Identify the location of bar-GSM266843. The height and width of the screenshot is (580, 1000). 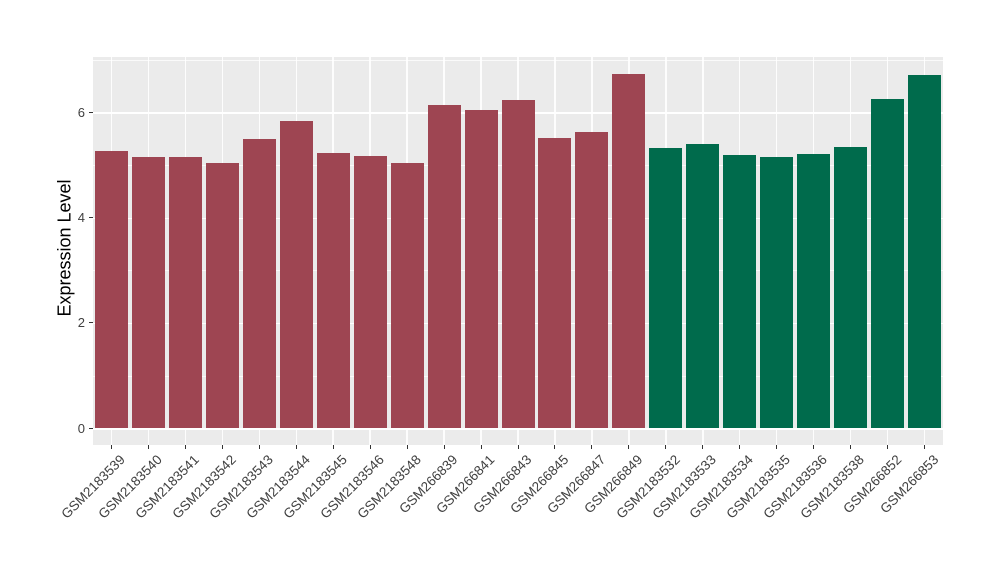
(518, 264).